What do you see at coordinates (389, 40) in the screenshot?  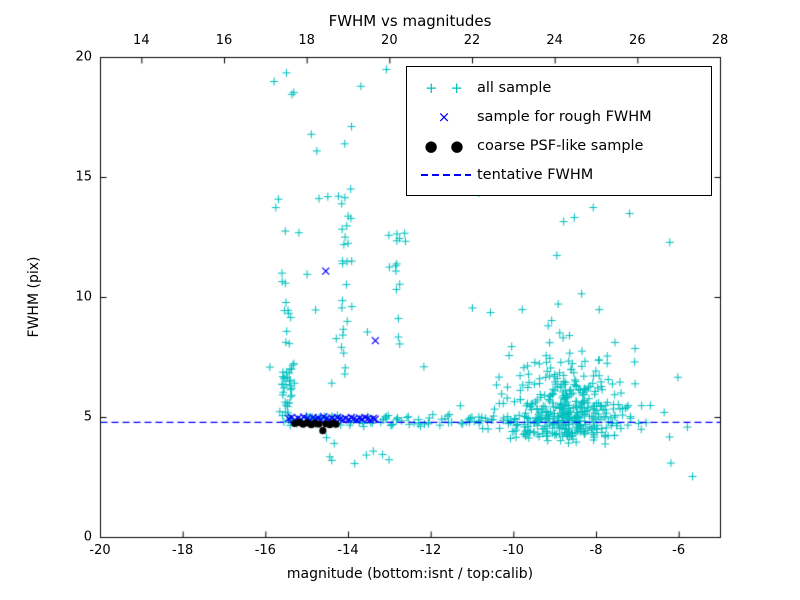 I see `x-tick-label-top: 20` at bounding box center [389, 40].